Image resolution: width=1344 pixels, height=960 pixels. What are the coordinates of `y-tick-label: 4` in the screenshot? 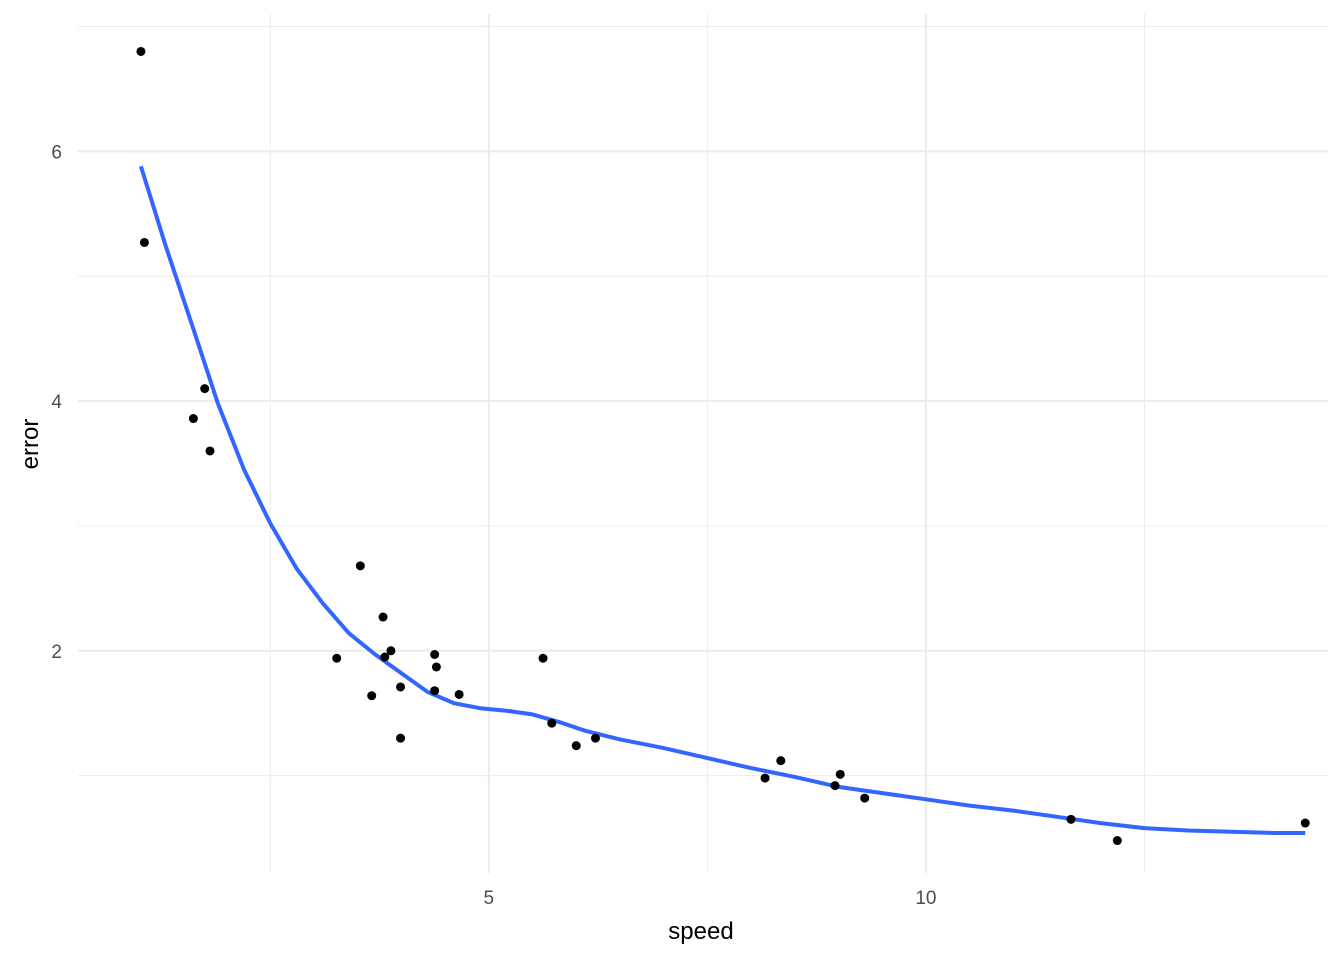 It's located at (56, 402).